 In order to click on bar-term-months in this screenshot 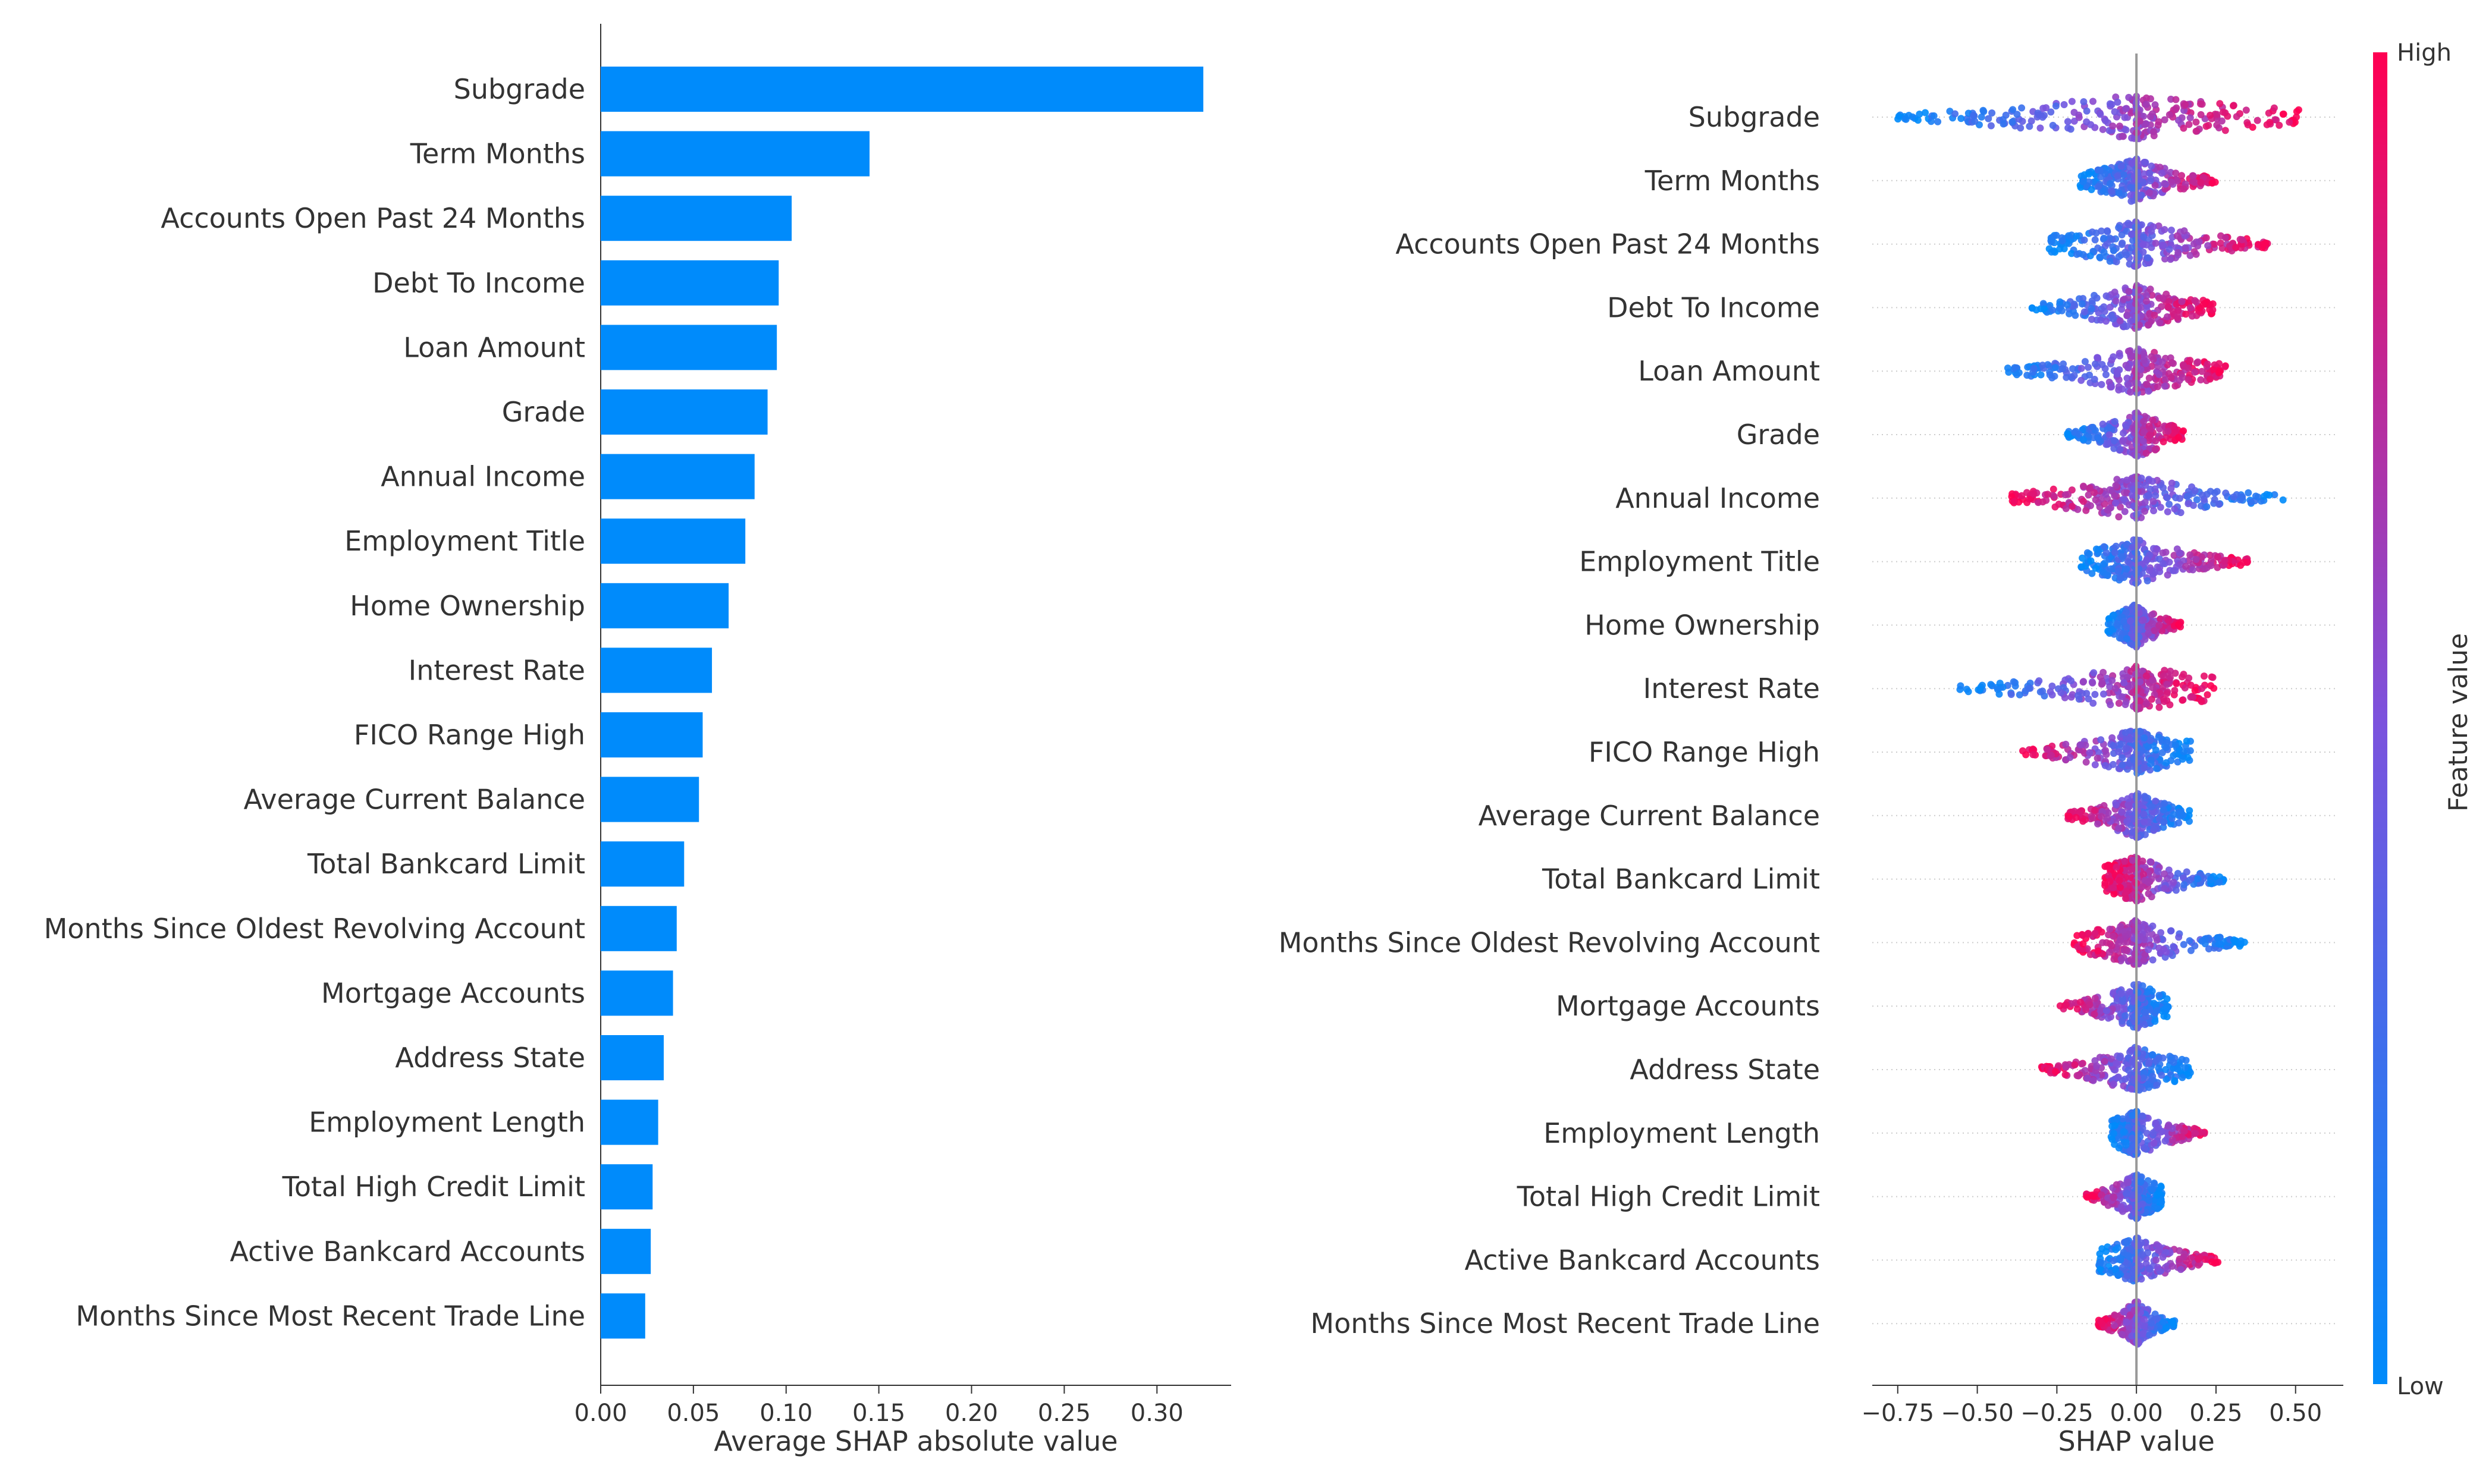, I will do `click(736, 154)`.